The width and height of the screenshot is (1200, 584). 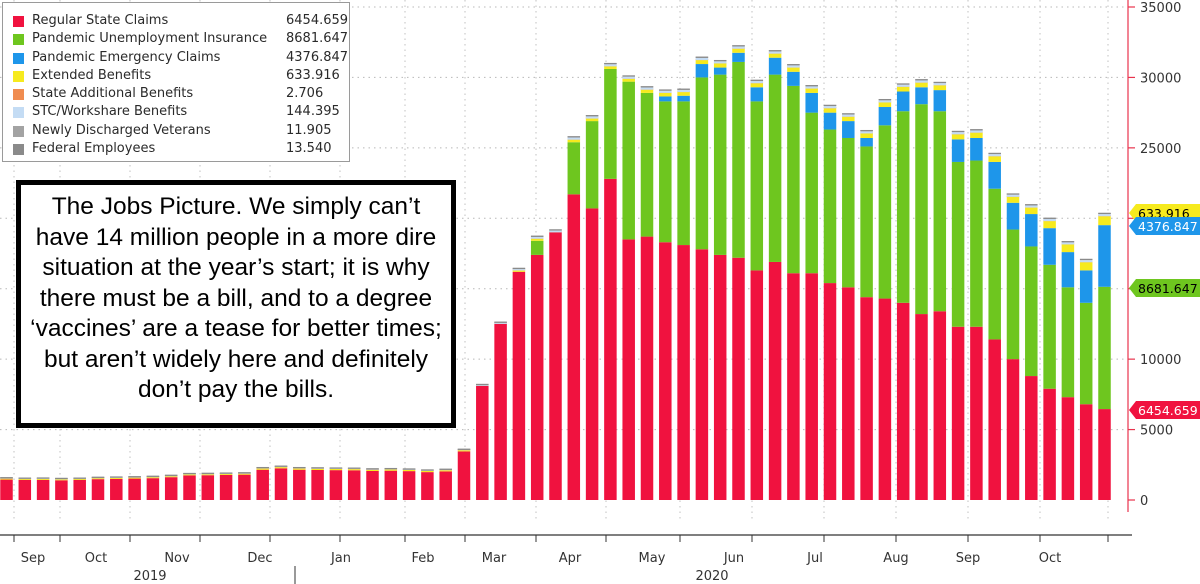 I want to click on x-tick-label: Jul, so click(x=814, y=558).